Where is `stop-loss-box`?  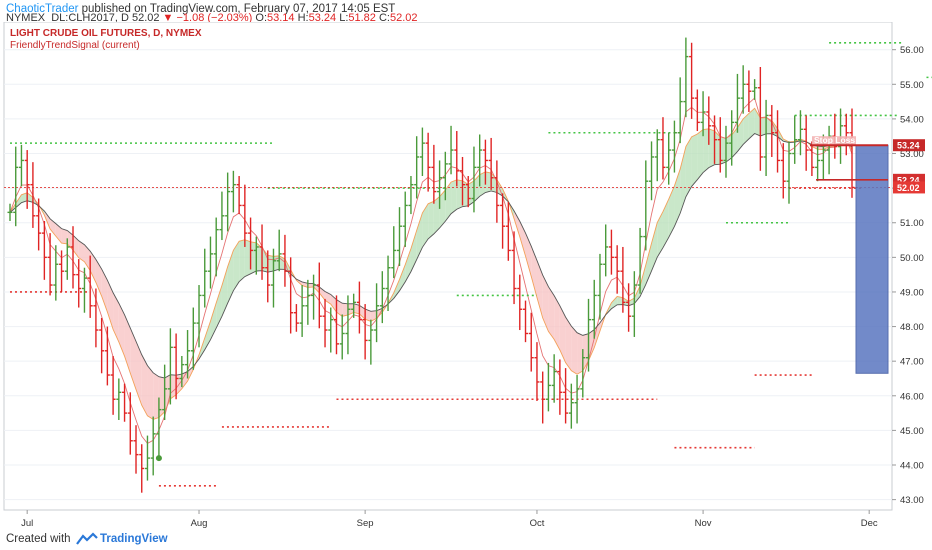 stop-loss-box is located at coordinates (834, 141).